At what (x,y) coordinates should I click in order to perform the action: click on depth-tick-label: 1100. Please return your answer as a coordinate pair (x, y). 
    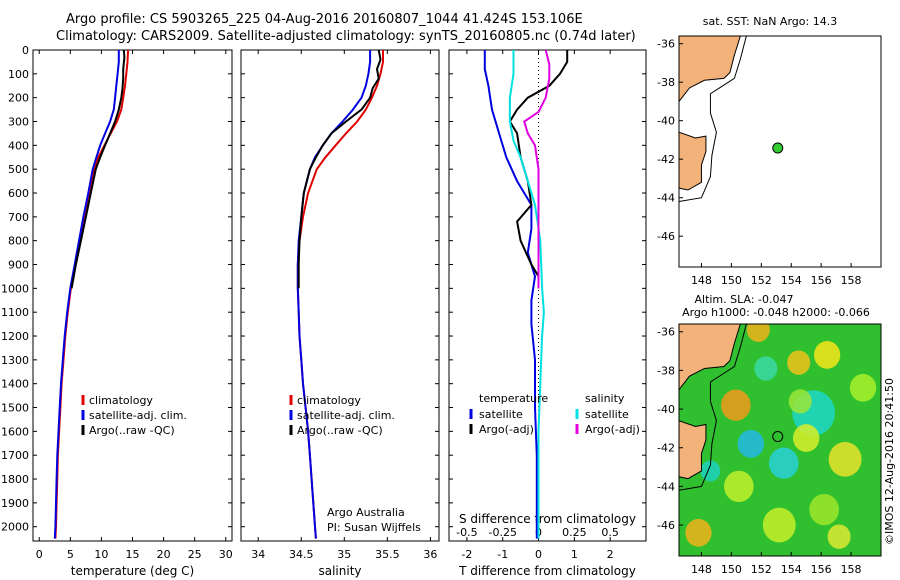
    Looking at the image, I should click on (15, 312).